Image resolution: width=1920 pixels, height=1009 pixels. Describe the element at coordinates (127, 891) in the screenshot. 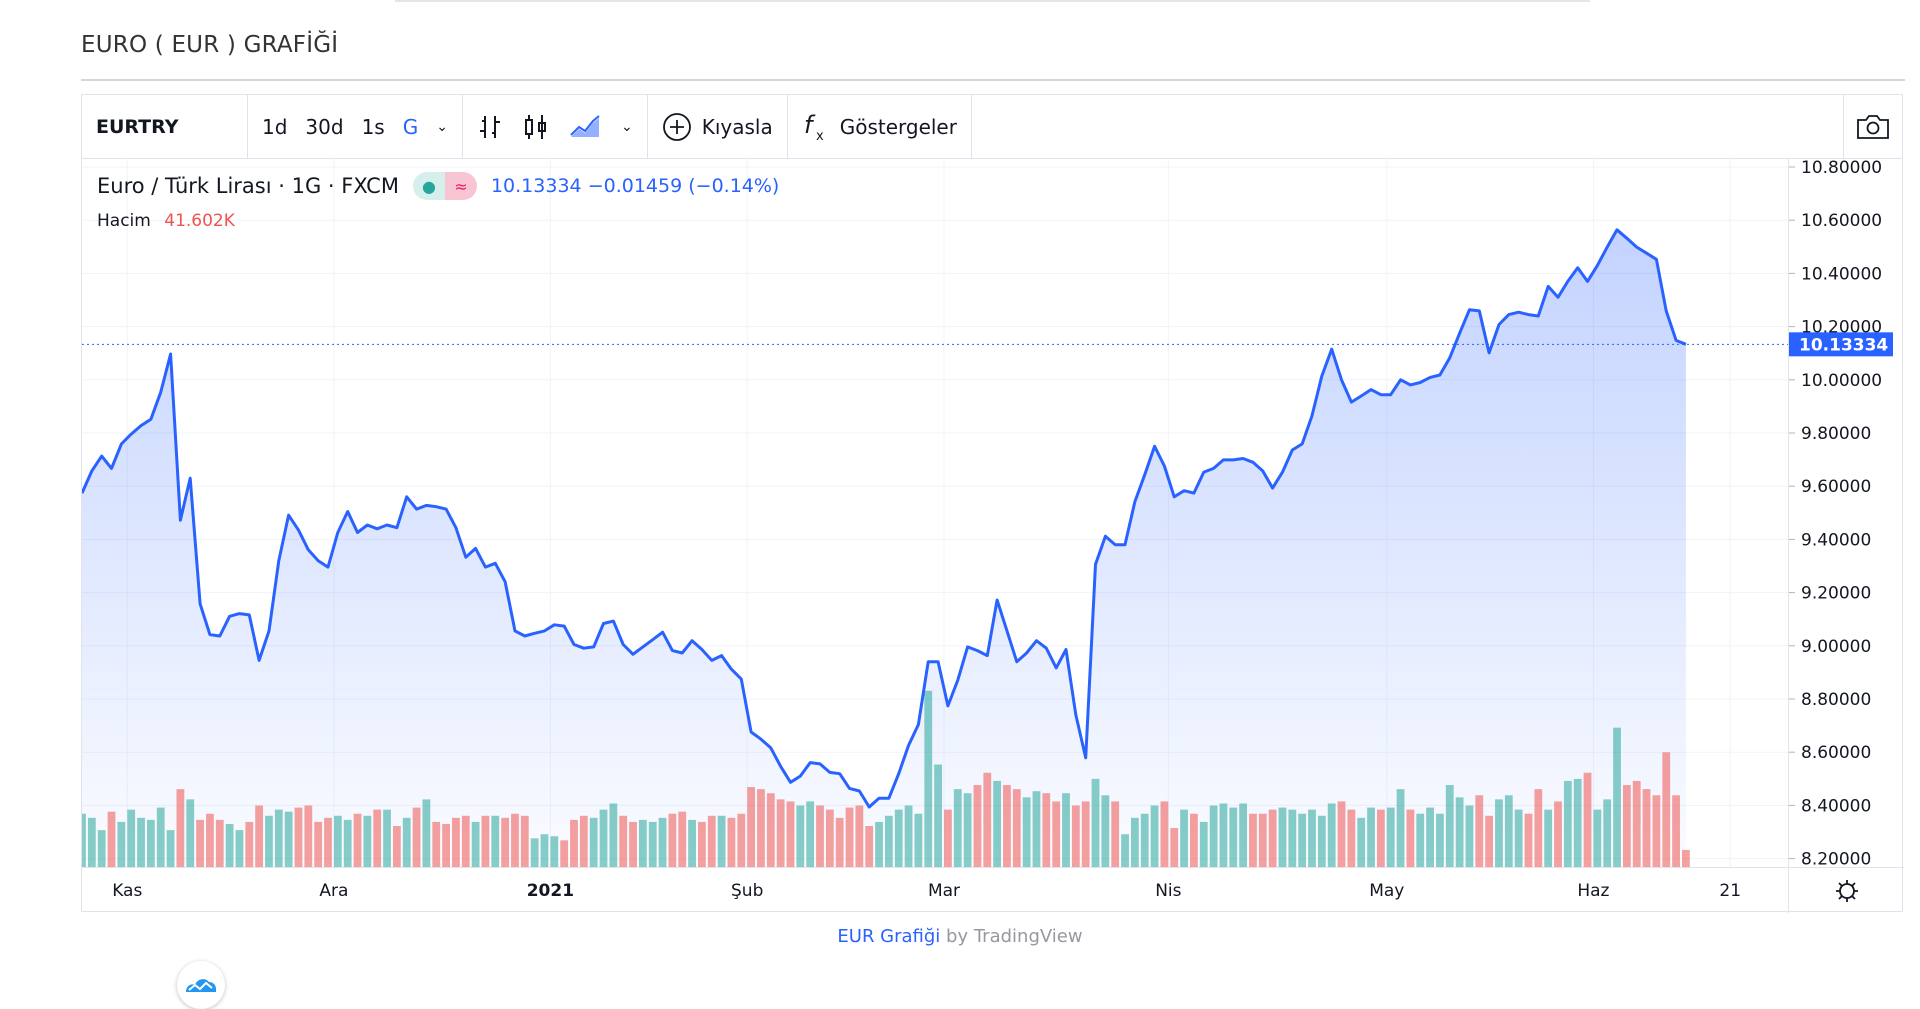

I see `time-tick-label: Kas` at that location.